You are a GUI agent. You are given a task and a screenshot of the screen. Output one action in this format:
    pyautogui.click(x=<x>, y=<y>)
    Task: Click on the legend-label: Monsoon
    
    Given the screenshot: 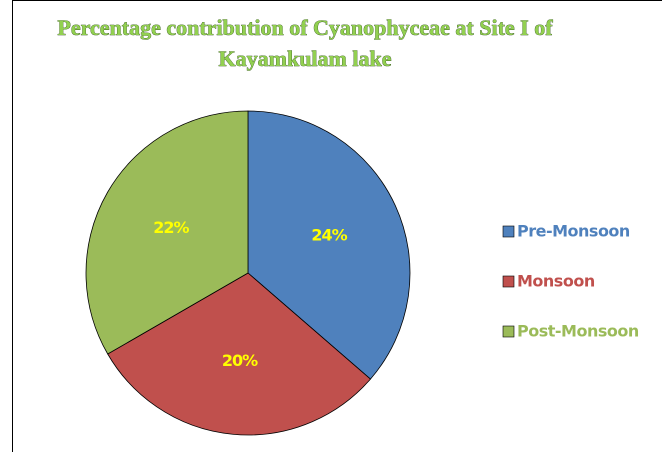 What is the action you would take?
    pyautogui.click(x=556, y=281)
    